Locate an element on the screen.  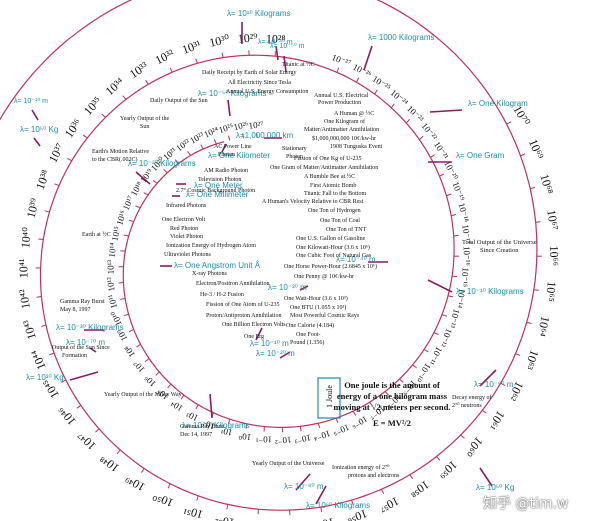
inner-tick-label: 10¹¹ is located at coordinates (112, 301).